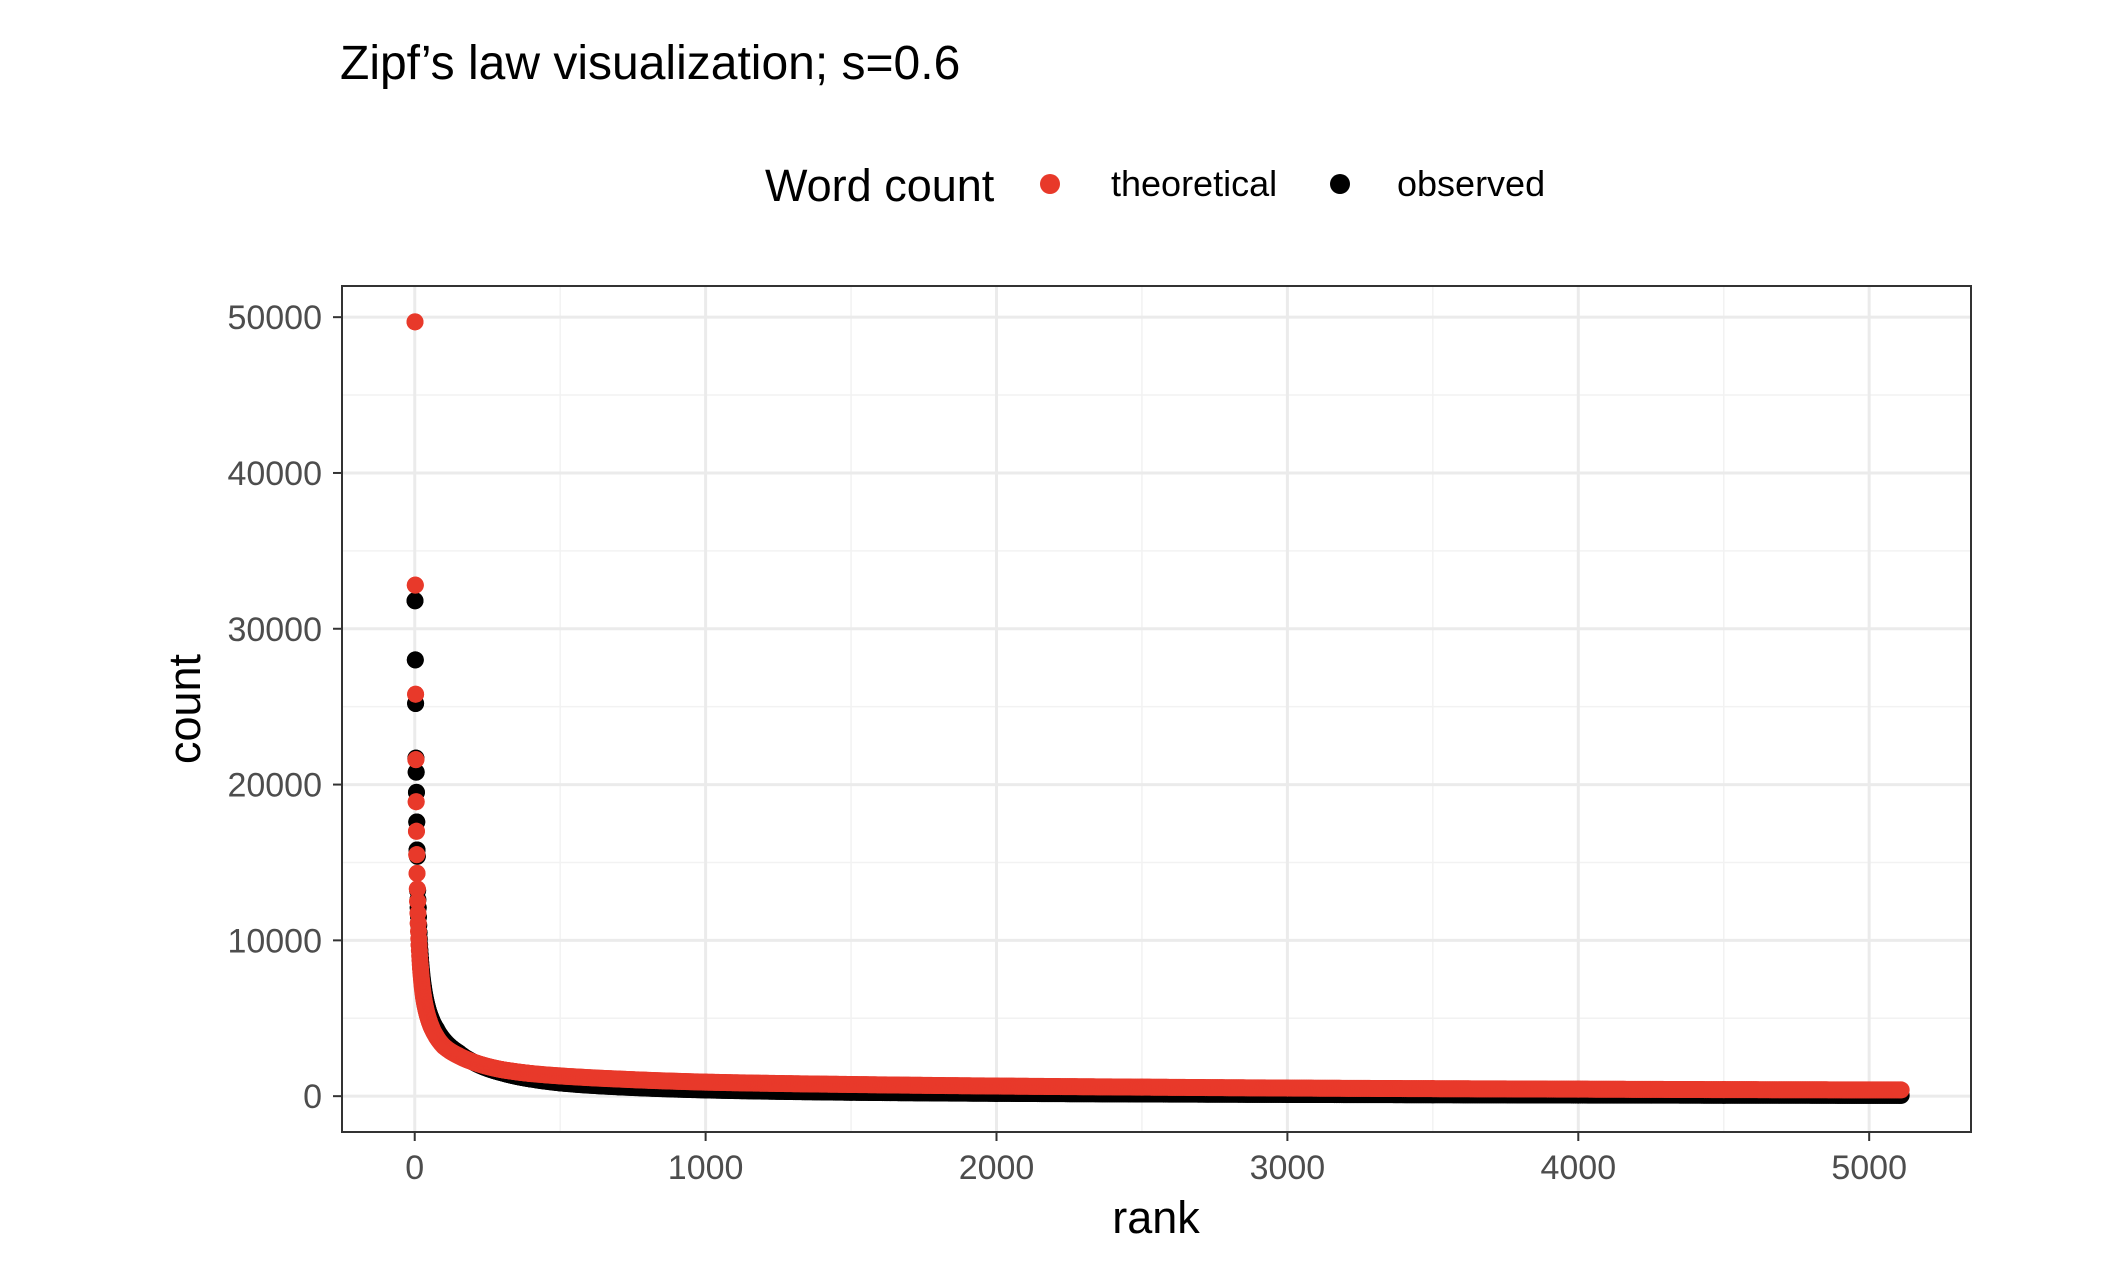 The width and height of the screenshot is (2120, 1286). Describe the element at coordinates (1869, 1168) in the screenshot. I see `x-tick-label: 5000` at that location.